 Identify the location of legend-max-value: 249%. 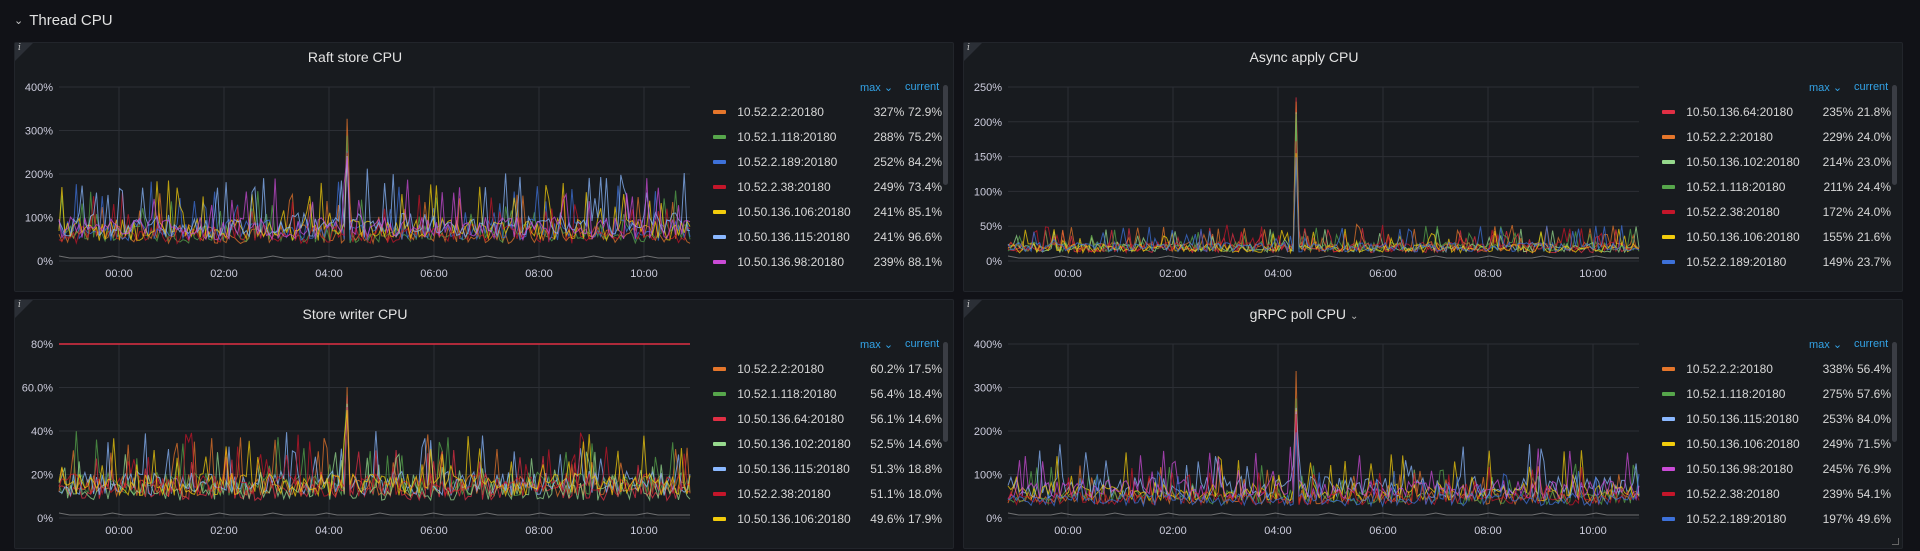
(889, 186).